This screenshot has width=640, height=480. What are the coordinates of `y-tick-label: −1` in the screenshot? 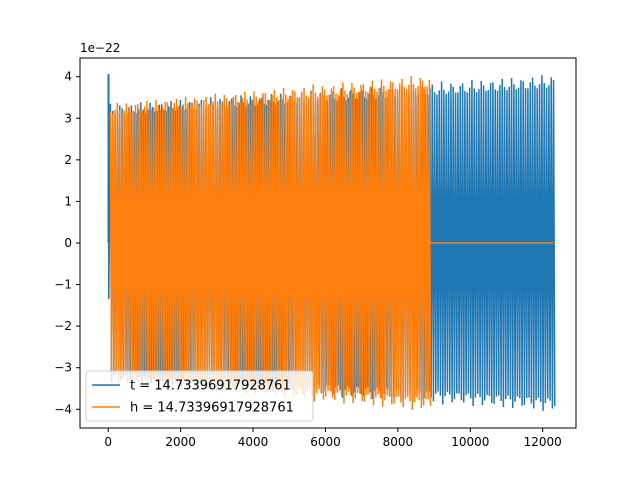 It's located at (63, 285).